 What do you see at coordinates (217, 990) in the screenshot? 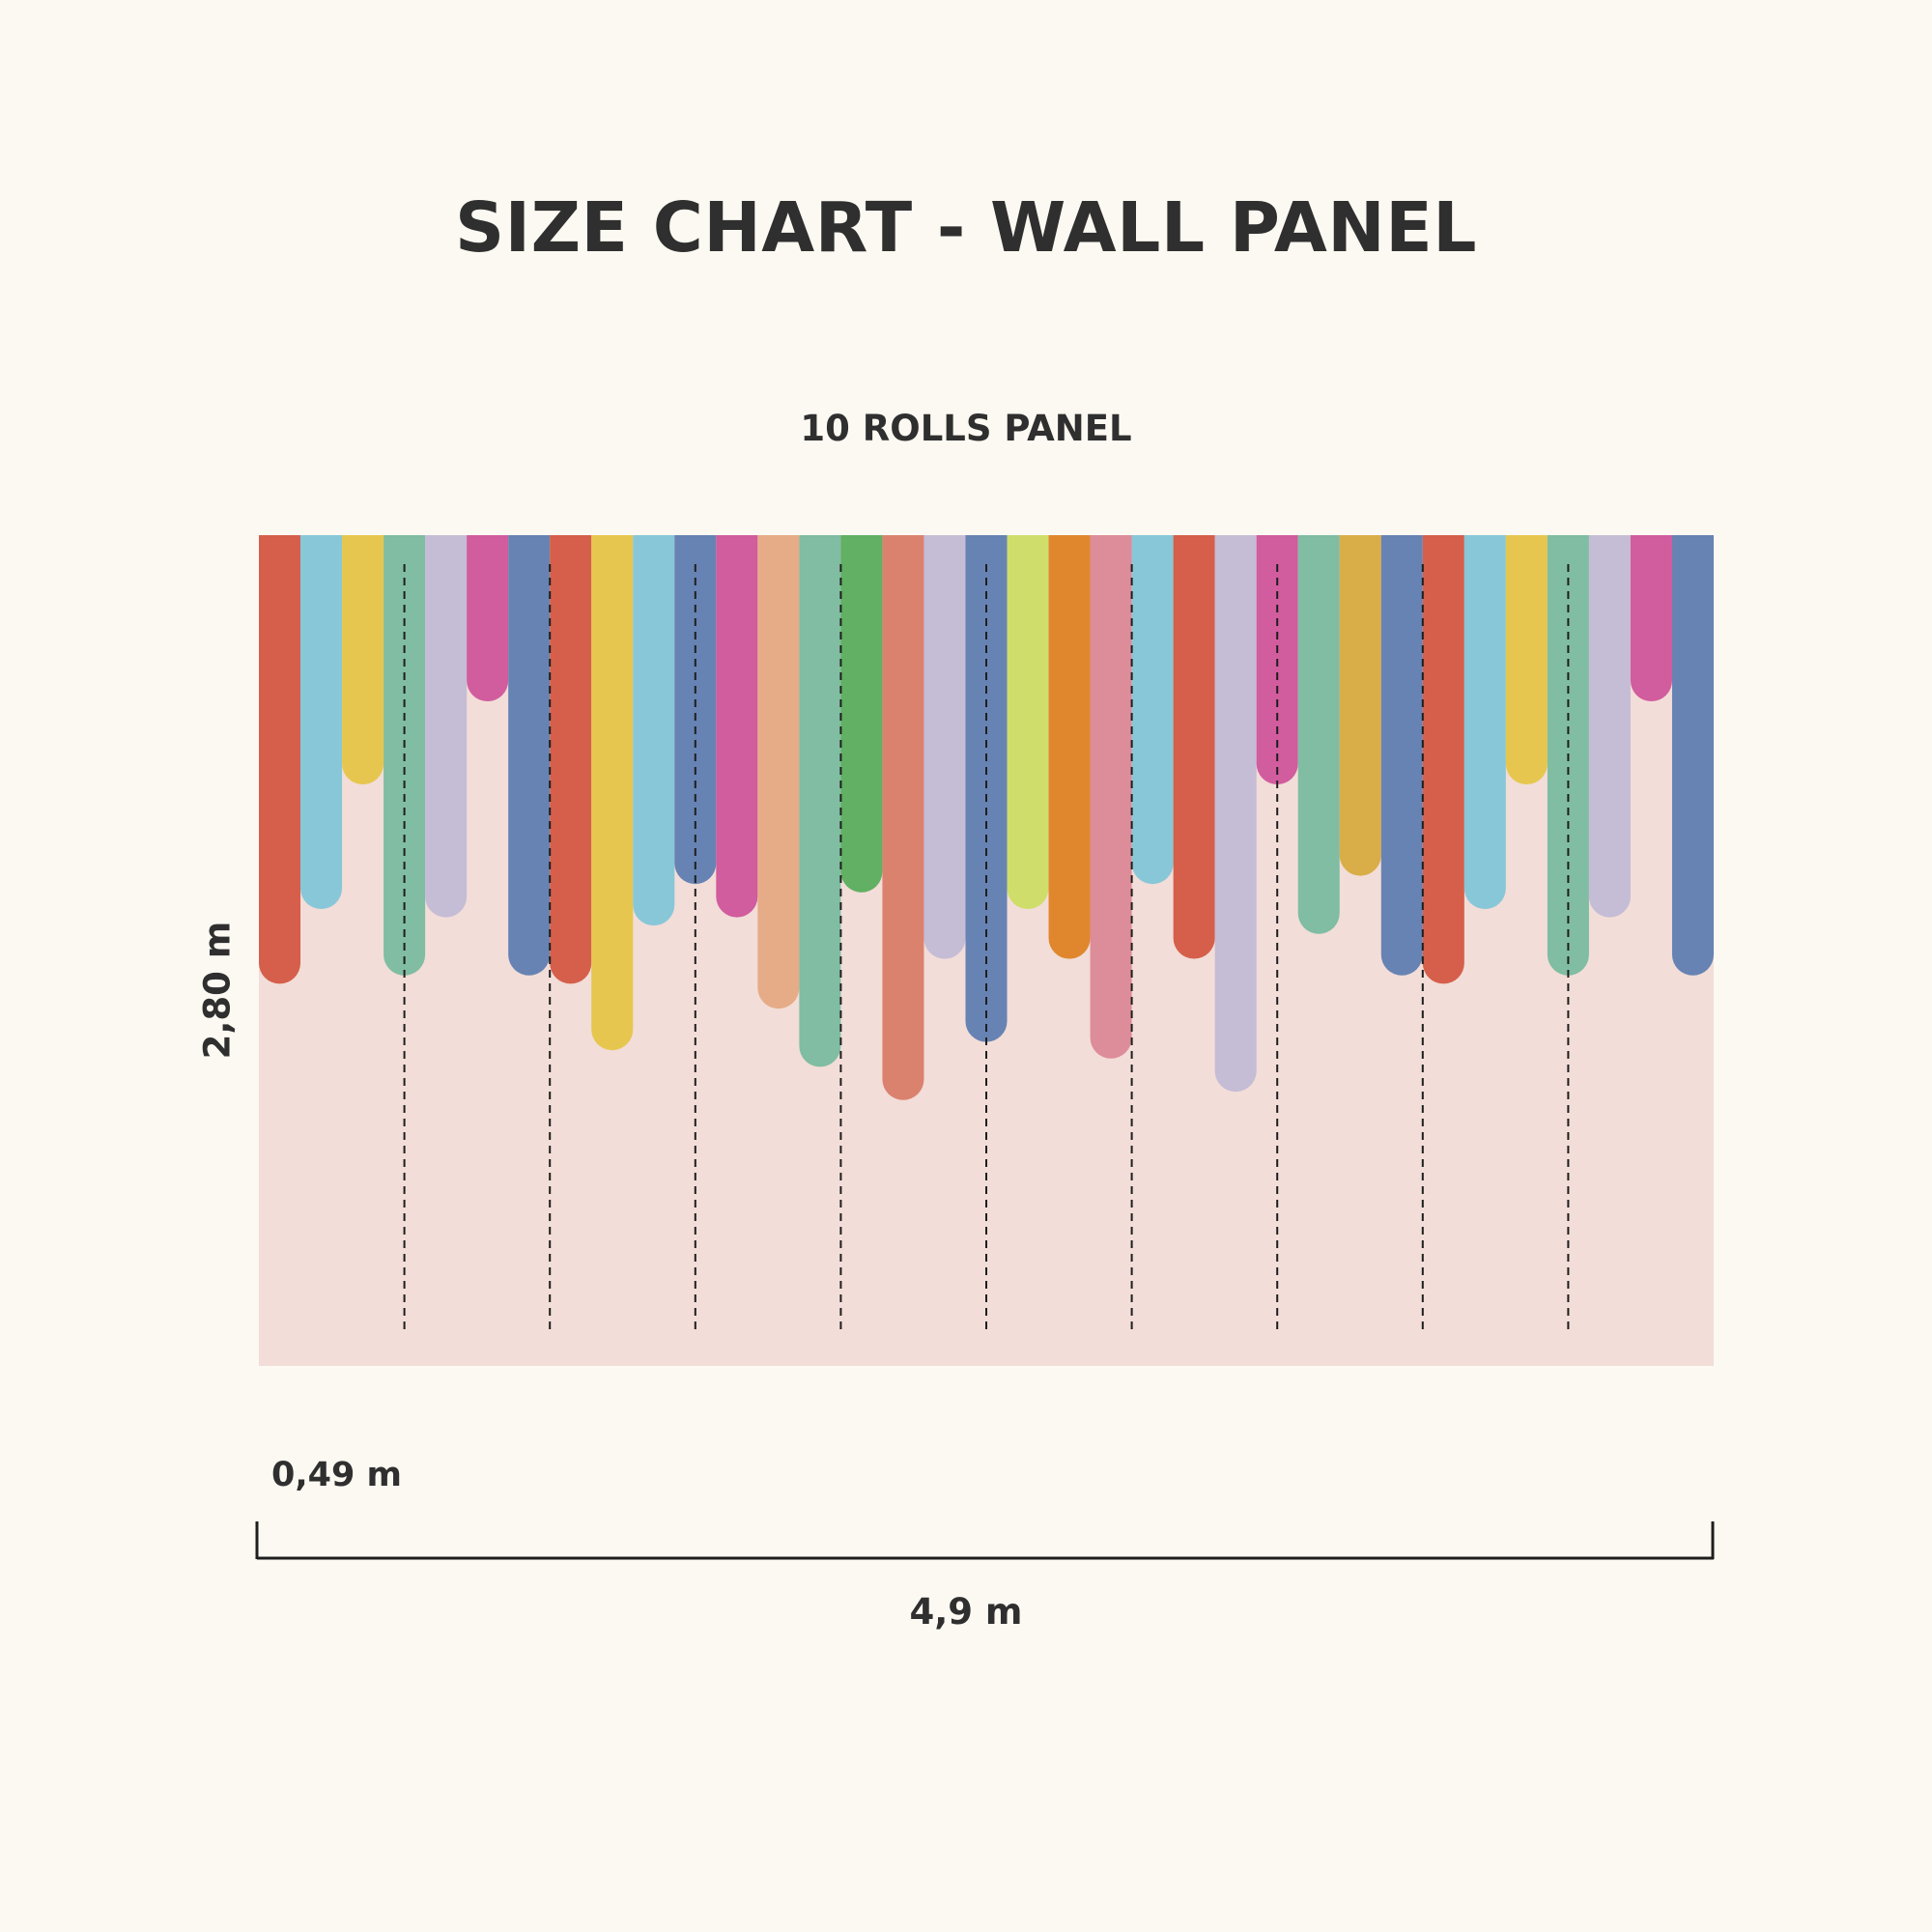
I see `height-dimension-label: 2,80 m` at bounding box center [217, 990].